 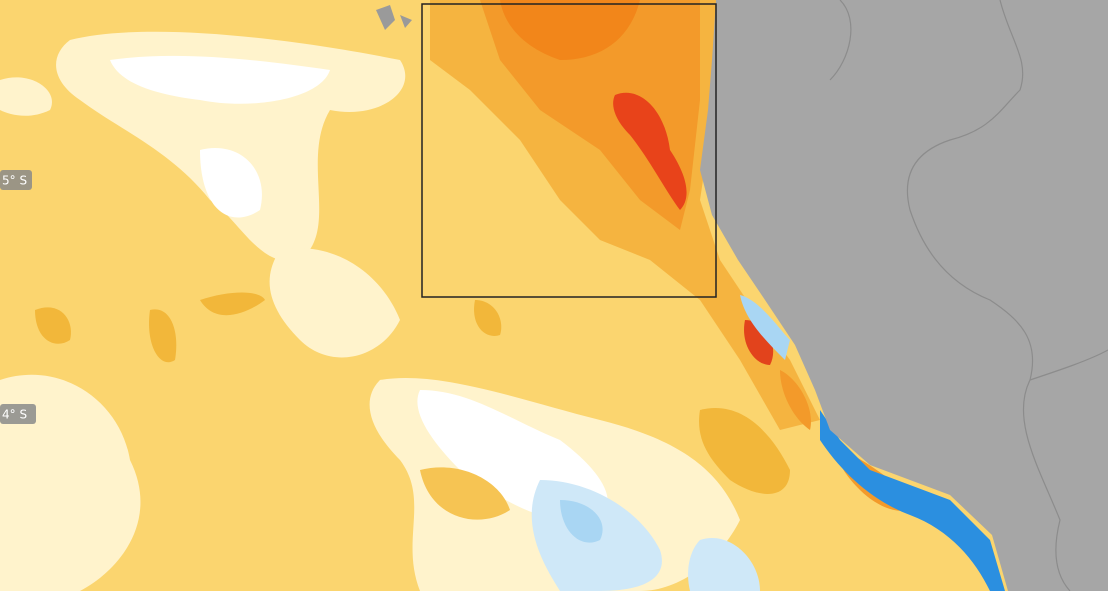 What do you see at coordinates (14, 415) in the screenshot?
I see `latitude-label: 4° S` at bounding box center [14, 415].